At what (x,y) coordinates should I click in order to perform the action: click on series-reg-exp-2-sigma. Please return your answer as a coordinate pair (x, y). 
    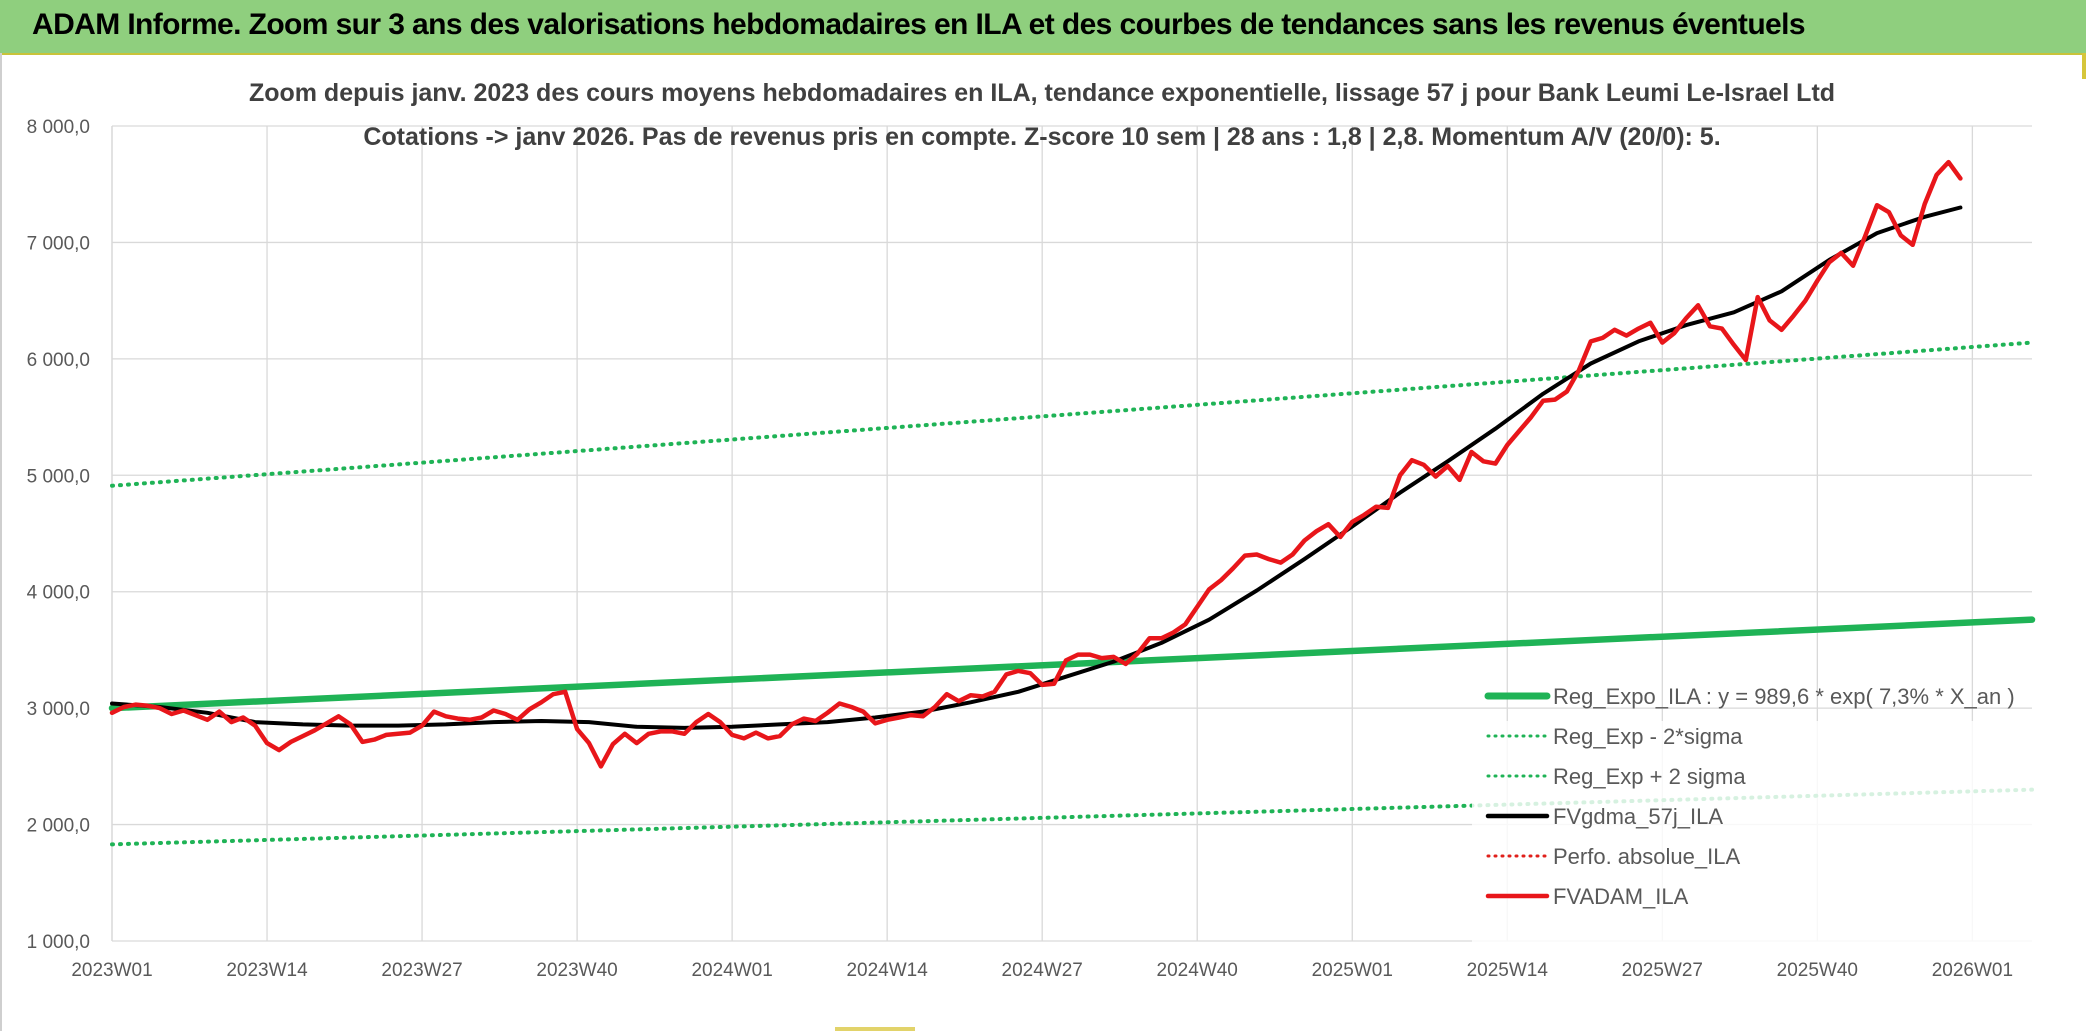
    Looking at the image, I should click on (1072, 414).